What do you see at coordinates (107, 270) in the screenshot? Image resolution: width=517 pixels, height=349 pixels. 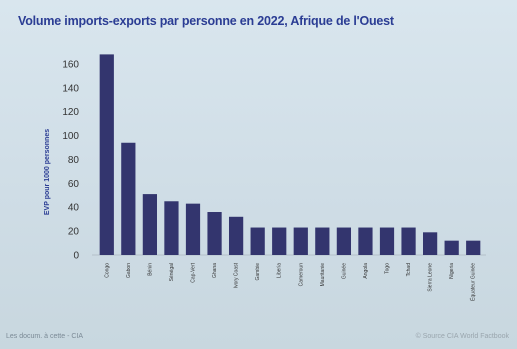 I see `category-label: Congo` at bounding box center [107, 270].